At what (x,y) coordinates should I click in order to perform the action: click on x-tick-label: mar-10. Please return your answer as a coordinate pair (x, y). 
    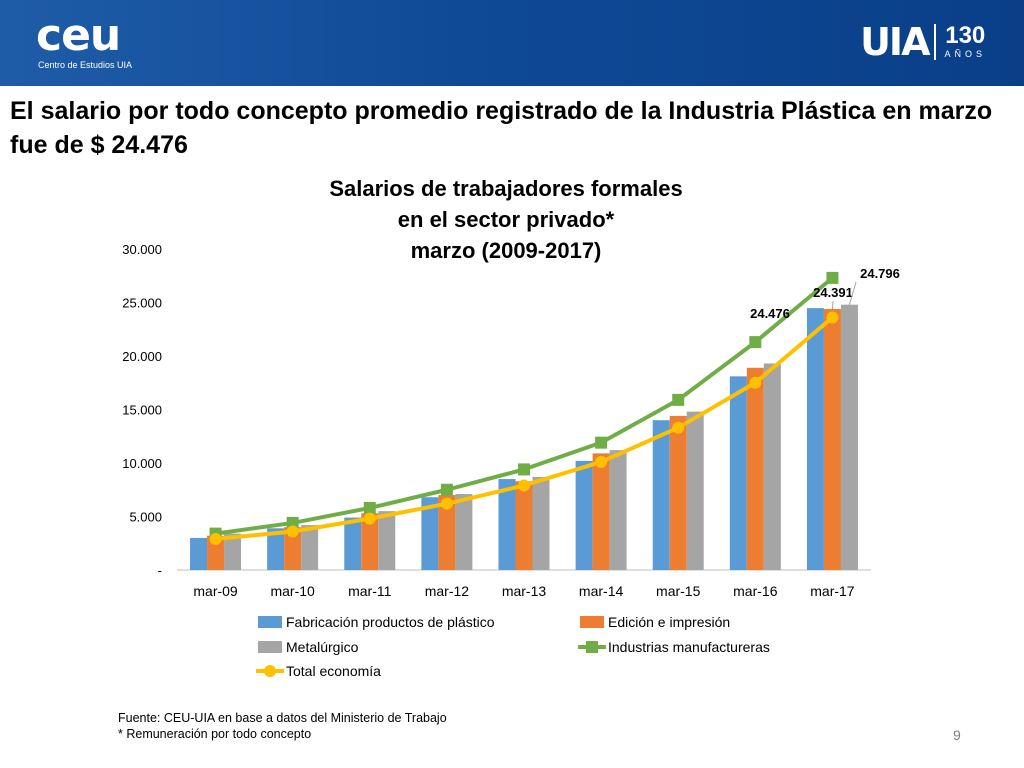
    Looking at the image, I should click on (292, 591).